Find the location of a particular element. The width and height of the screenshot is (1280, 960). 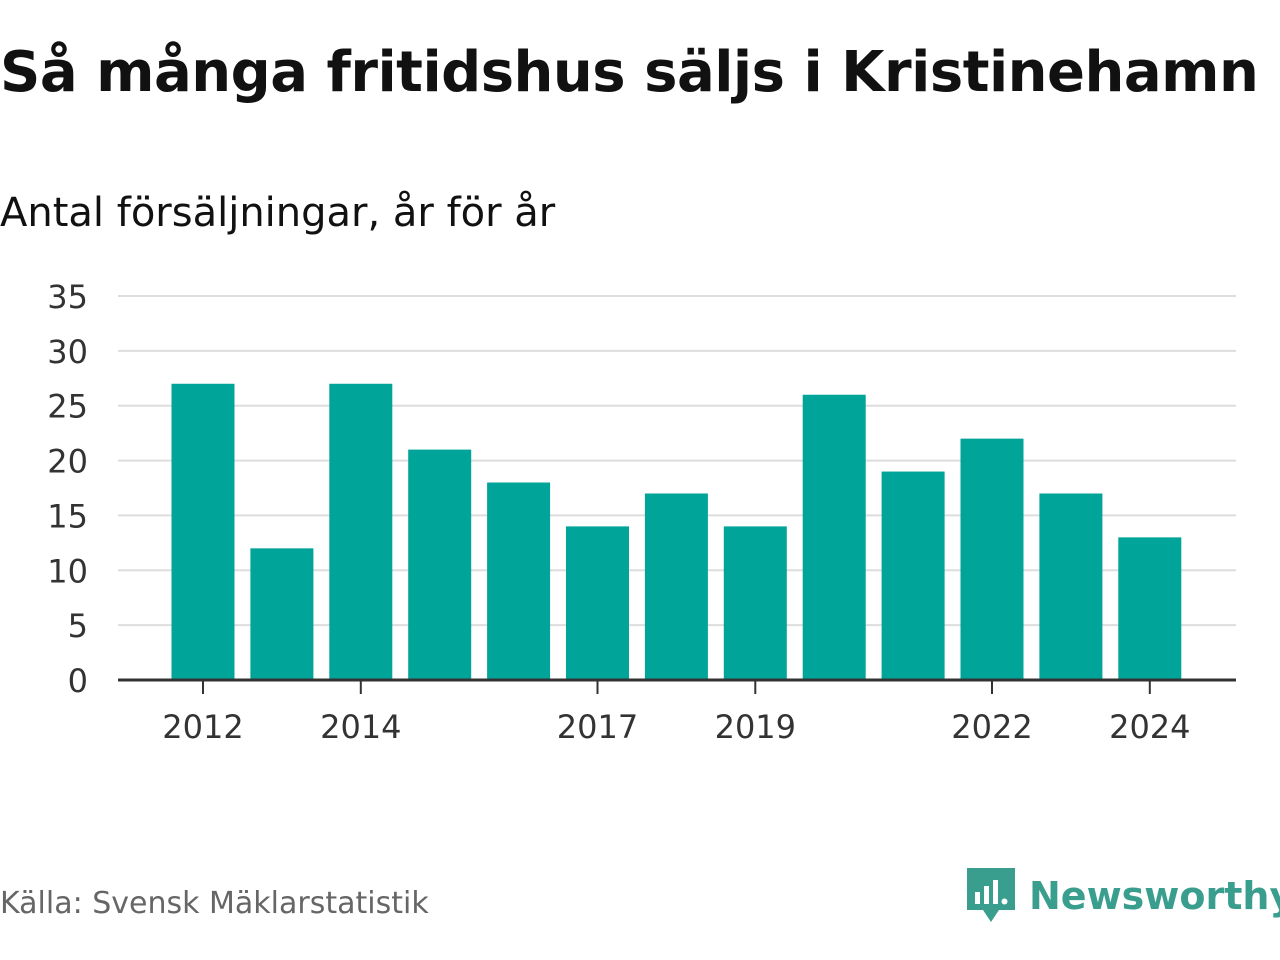

y-tick-label: 35 is located at coordinates (67, 297).